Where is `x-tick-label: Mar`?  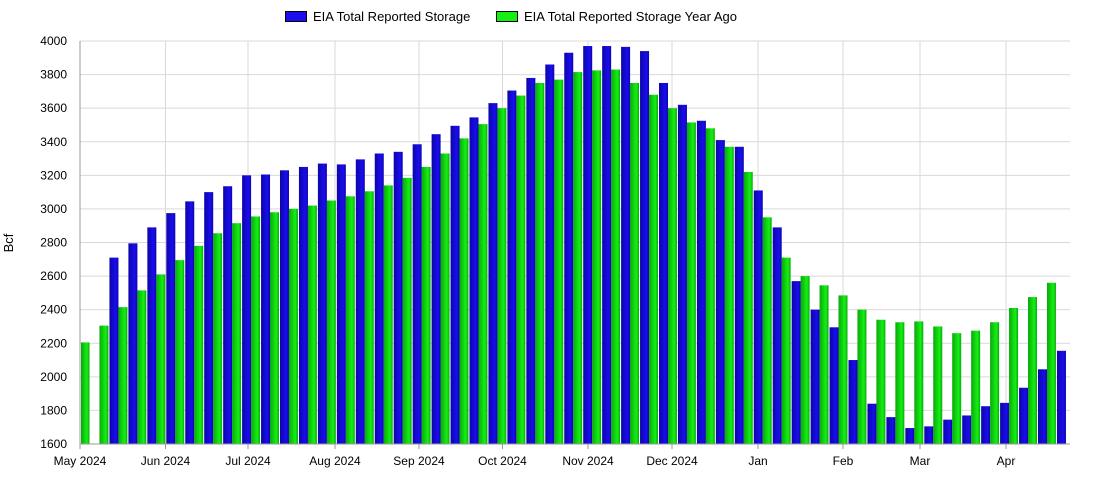
x-tick-label: Mar is located at coordinates (920, 461).